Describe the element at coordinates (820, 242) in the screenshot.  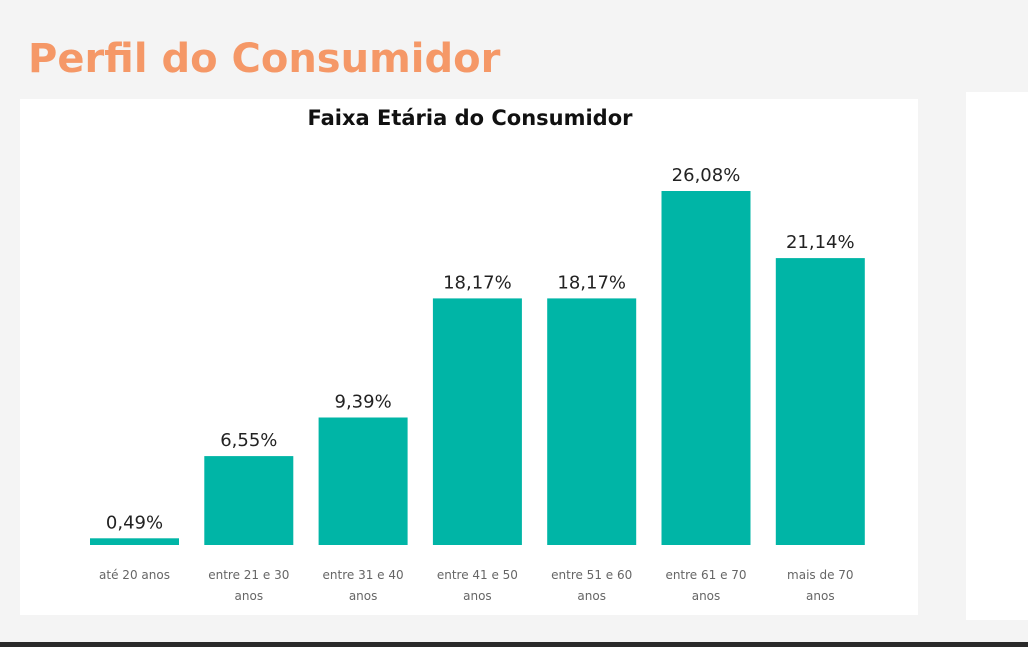
I see `data-label-6: 21,14%` at that location.